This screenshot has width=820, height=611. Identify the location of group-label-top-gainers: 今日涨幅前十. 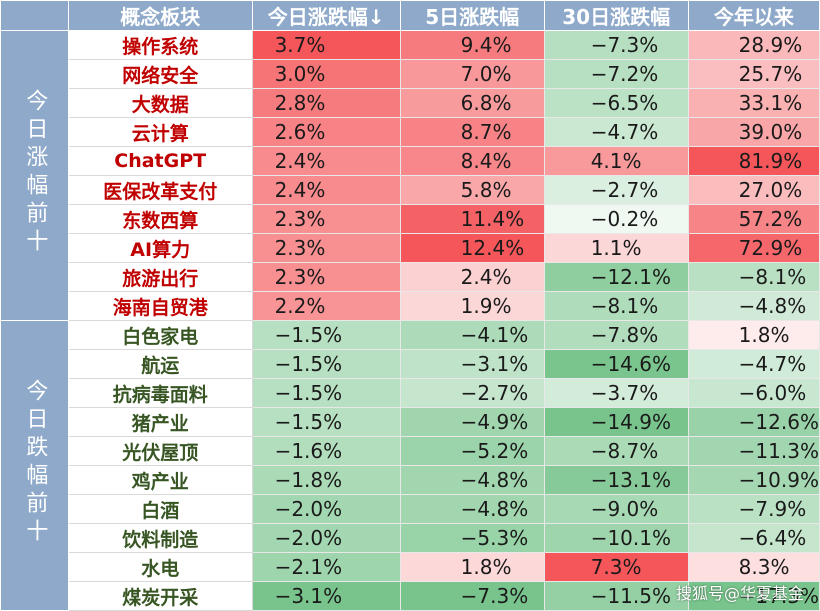
(34, 175).